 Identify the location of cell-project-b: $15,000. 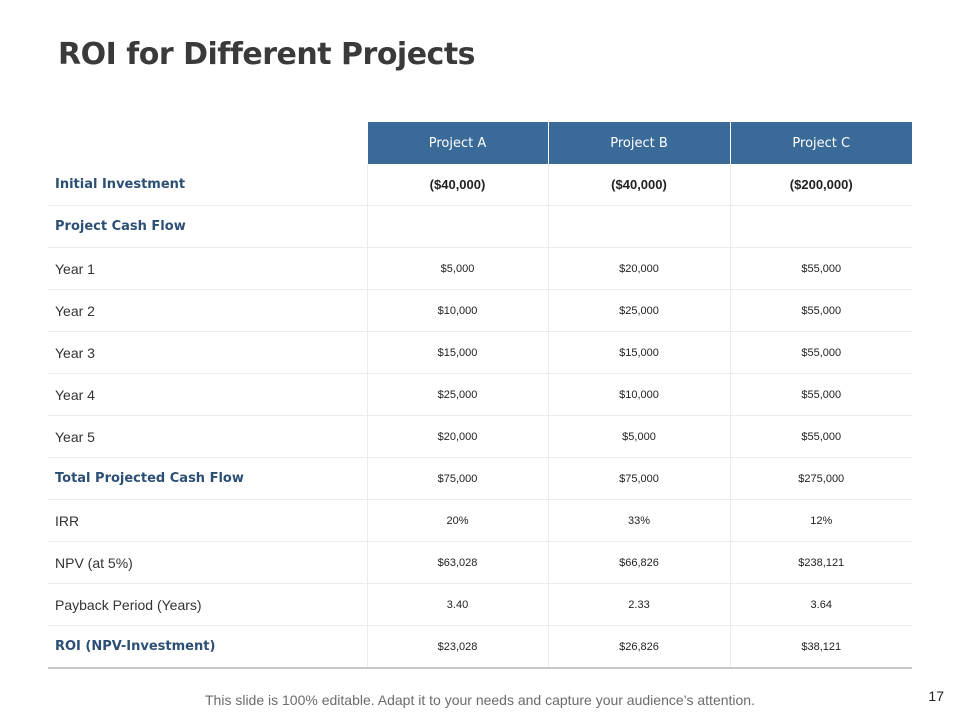
(638, 352).